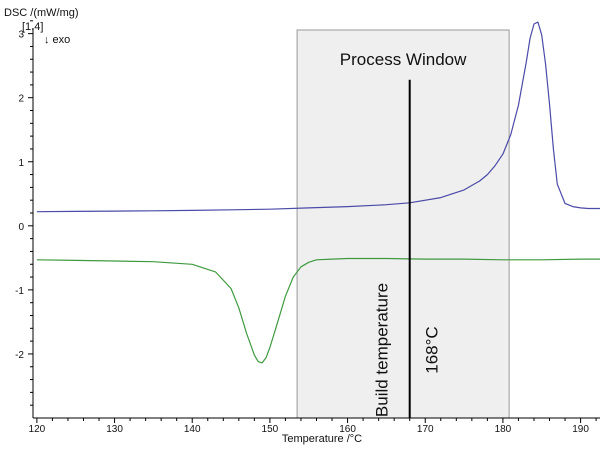  What do you see at coordinates (322, 439) in the screenshot?
I see `x-axis-title: Temperature /°C` at bounding box center [322, 439].